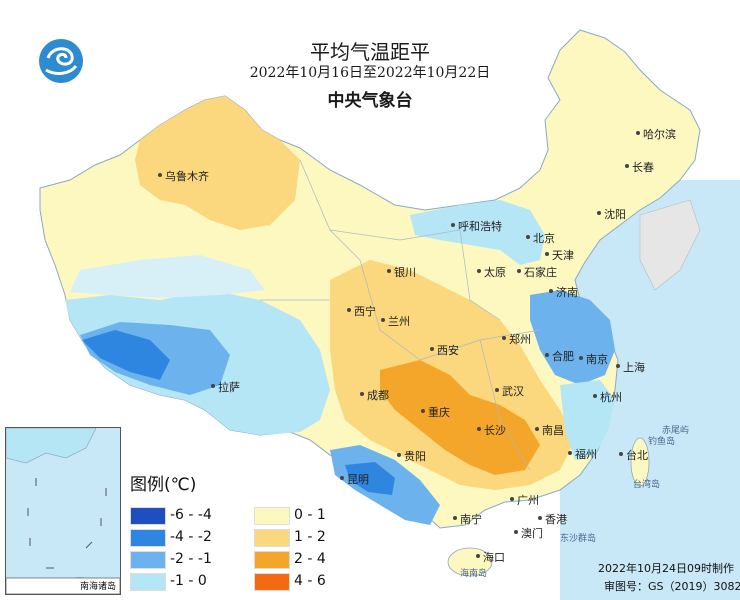  Describe the element at coordinates (374, 395) in the screenshot. I see `city-label: 成都` at that location.